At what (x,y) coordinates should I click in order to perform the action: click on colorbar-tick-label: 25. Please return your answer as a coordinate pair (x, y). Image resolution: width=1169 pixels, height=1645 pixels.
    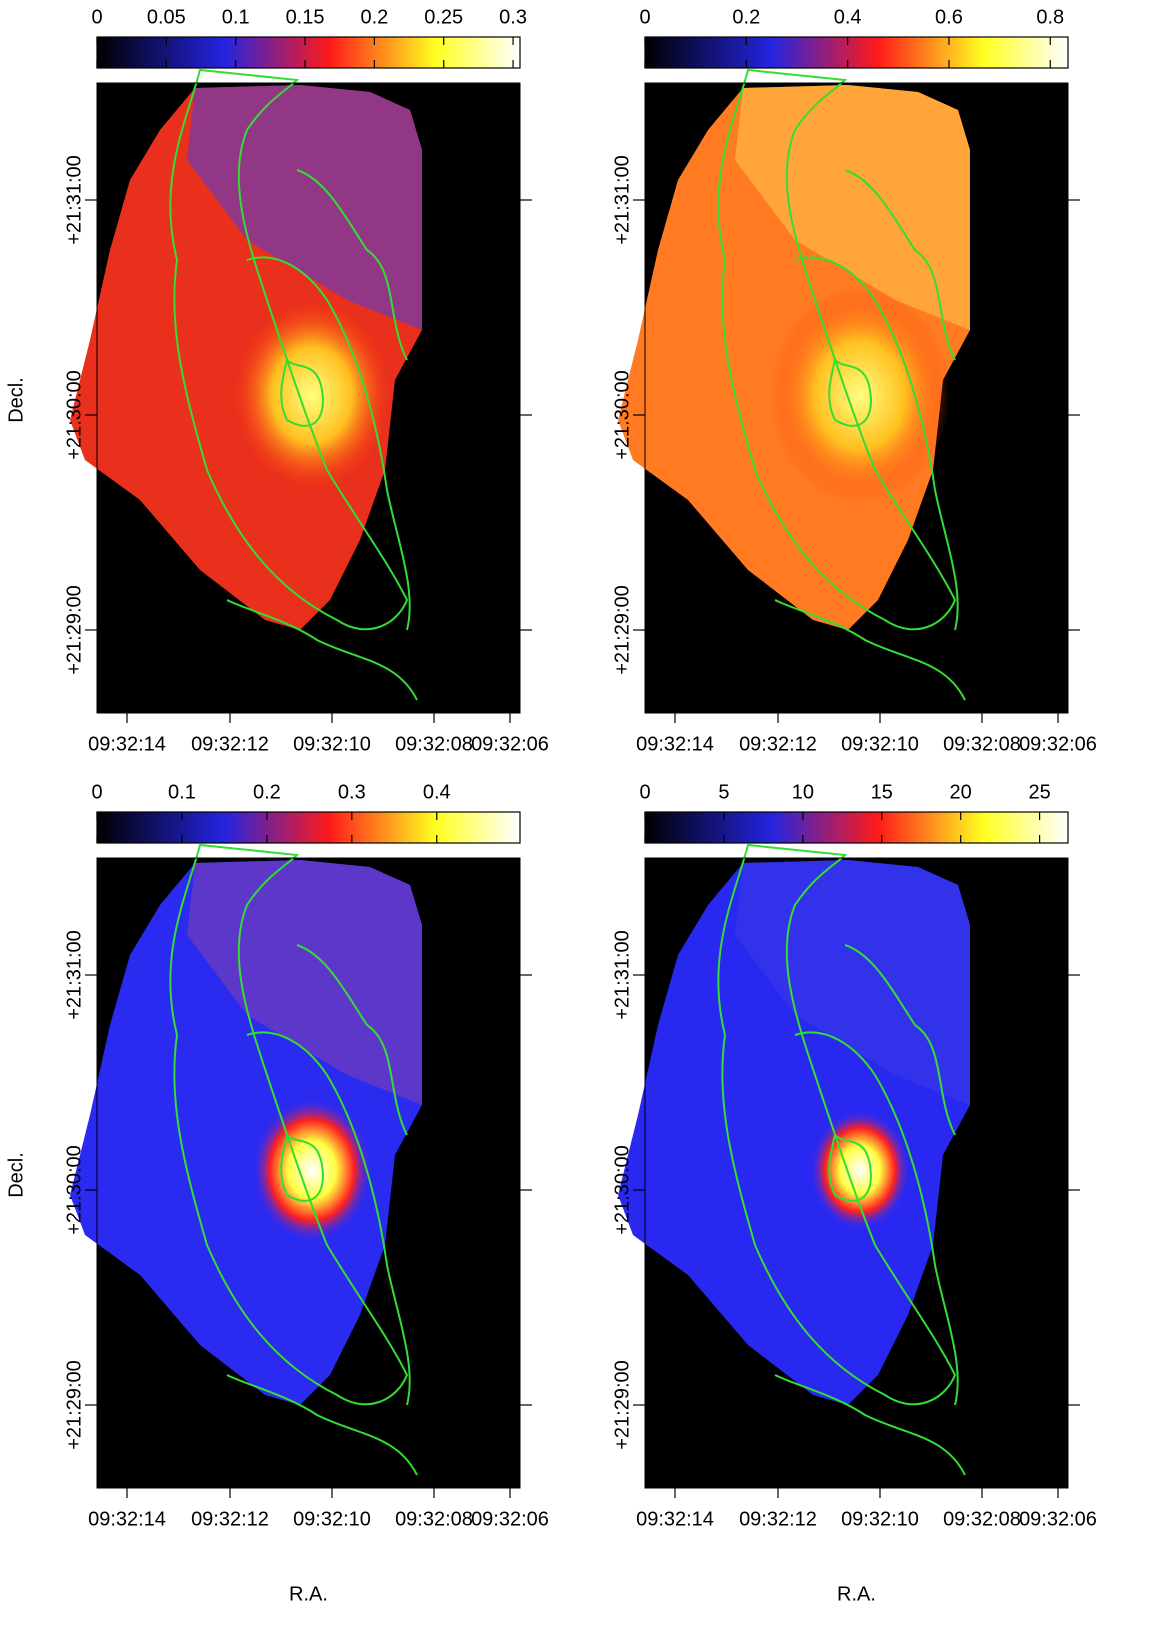
    Looking at the image, I should click on (1039, 792).